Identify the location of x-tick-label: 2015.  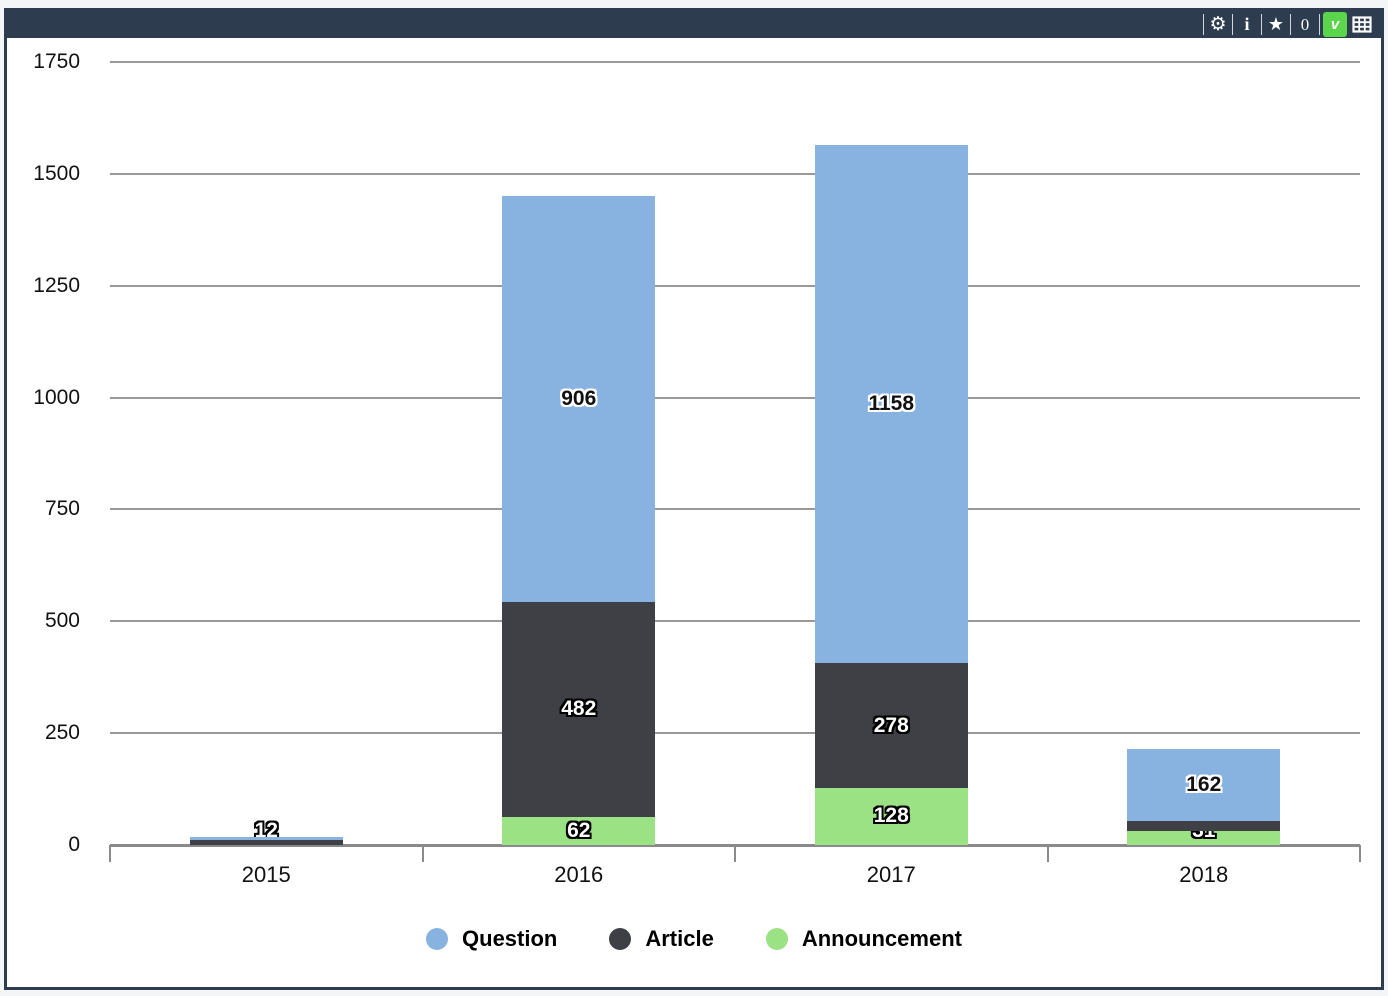
(266, 874).